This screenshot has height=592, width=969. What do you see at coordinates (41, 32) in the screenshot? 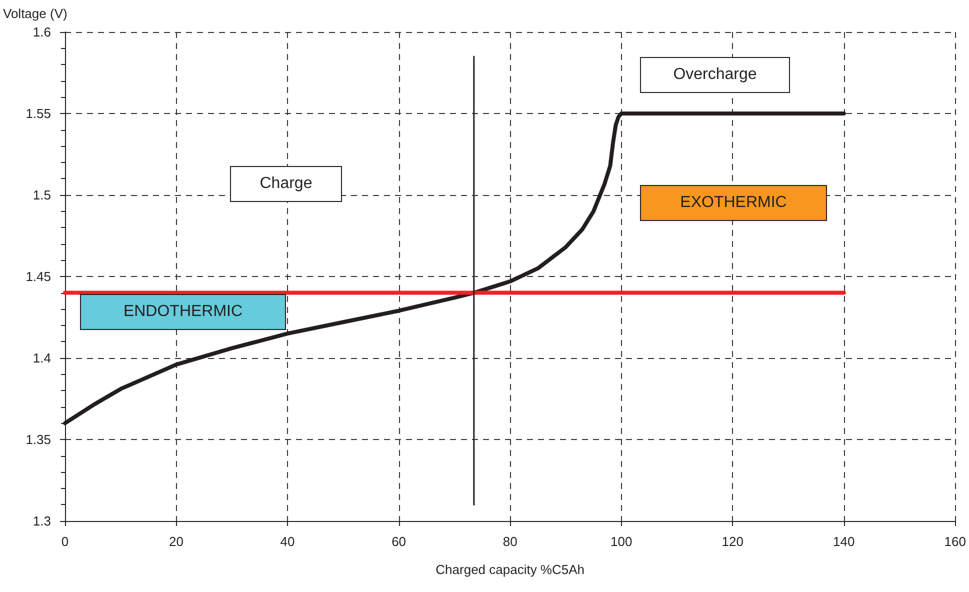
I see `y-tick-label: 1.6` at bounding box center [41, 32].